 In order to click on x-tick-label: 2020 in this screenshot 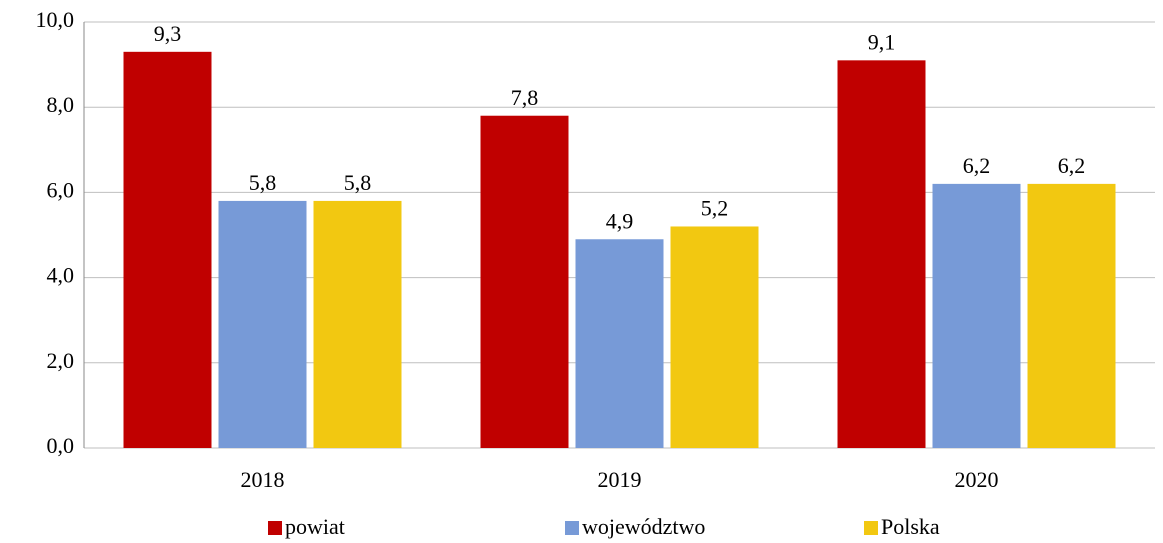, I will do `click(977, 479)`.